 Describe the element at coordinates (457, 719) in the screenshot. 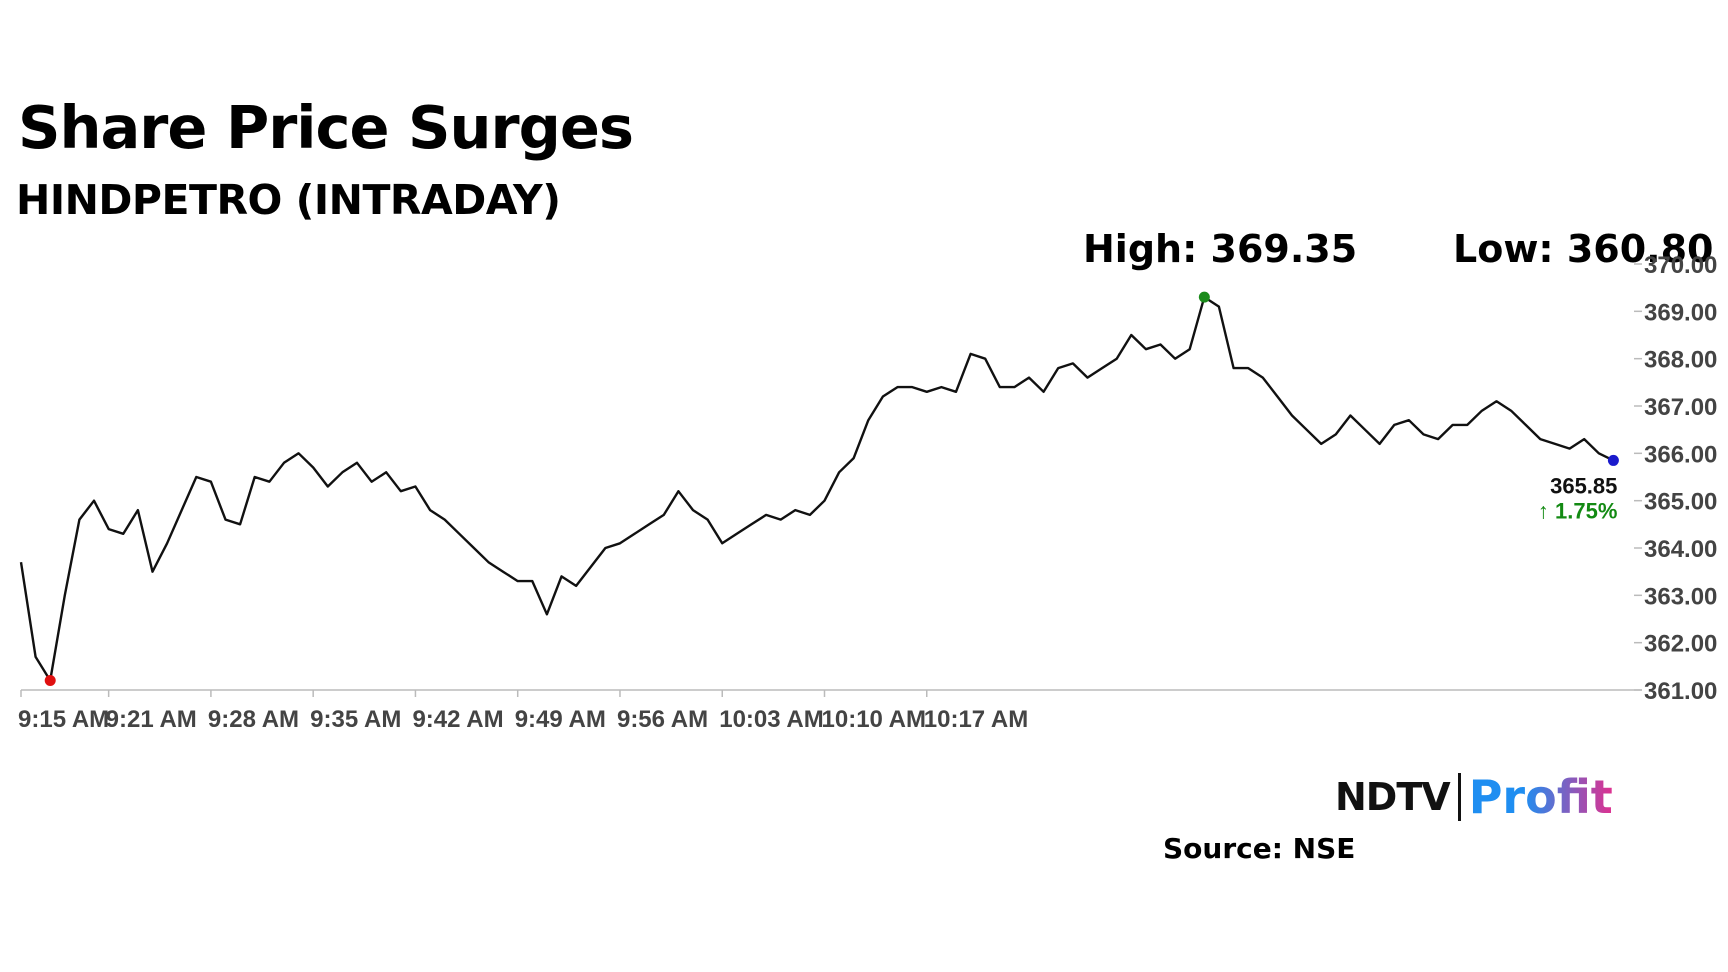

I see `x-tick-label: 9:42 AM` at that location.